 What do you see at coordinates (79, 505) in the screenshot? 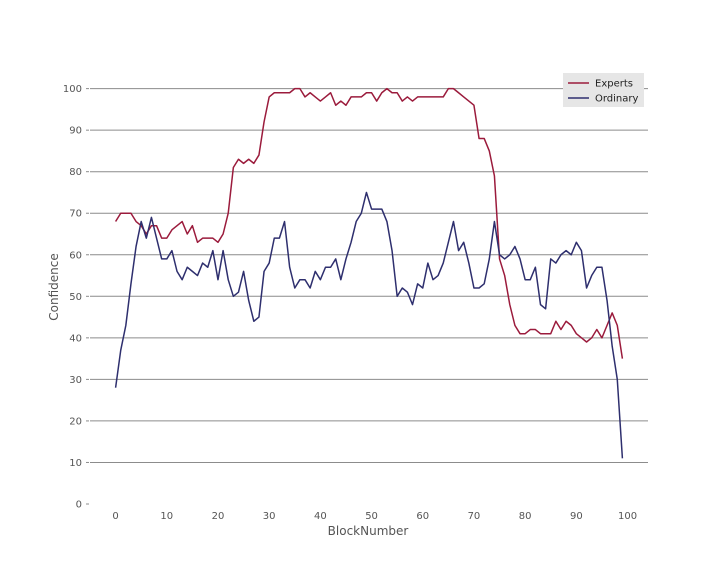
I see `y-tick-label: 0` at bounding box center [79, 505].